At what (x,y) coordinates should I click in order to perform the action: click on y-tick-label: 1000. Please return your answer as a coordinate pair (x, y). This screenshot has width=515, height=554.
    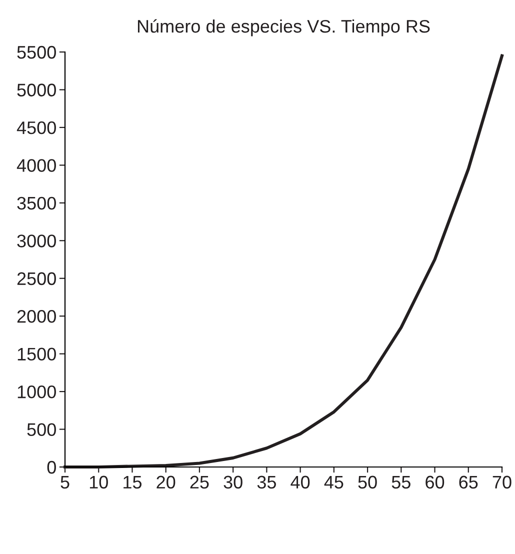
    Looking at the image, I should click on (37, 391).